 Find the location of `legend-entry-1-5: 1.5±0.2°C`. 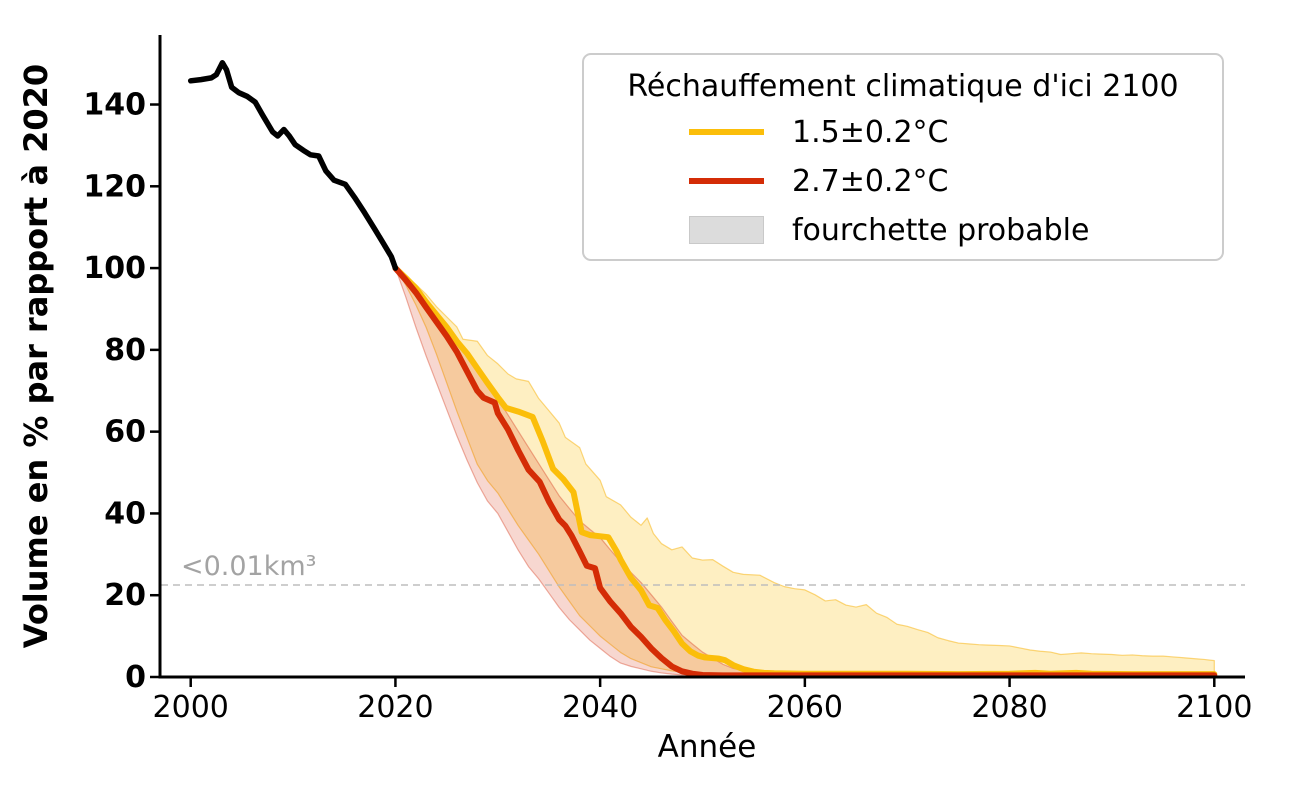

legend-entry-1-5: 1.5±0.2°C is located at coordinates (819, 132).